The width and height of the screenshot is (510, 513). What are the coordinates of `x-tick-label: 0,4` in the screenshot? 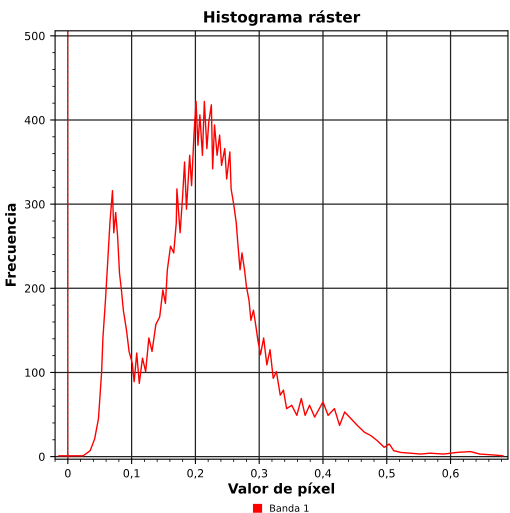 It's located at (323, 474).